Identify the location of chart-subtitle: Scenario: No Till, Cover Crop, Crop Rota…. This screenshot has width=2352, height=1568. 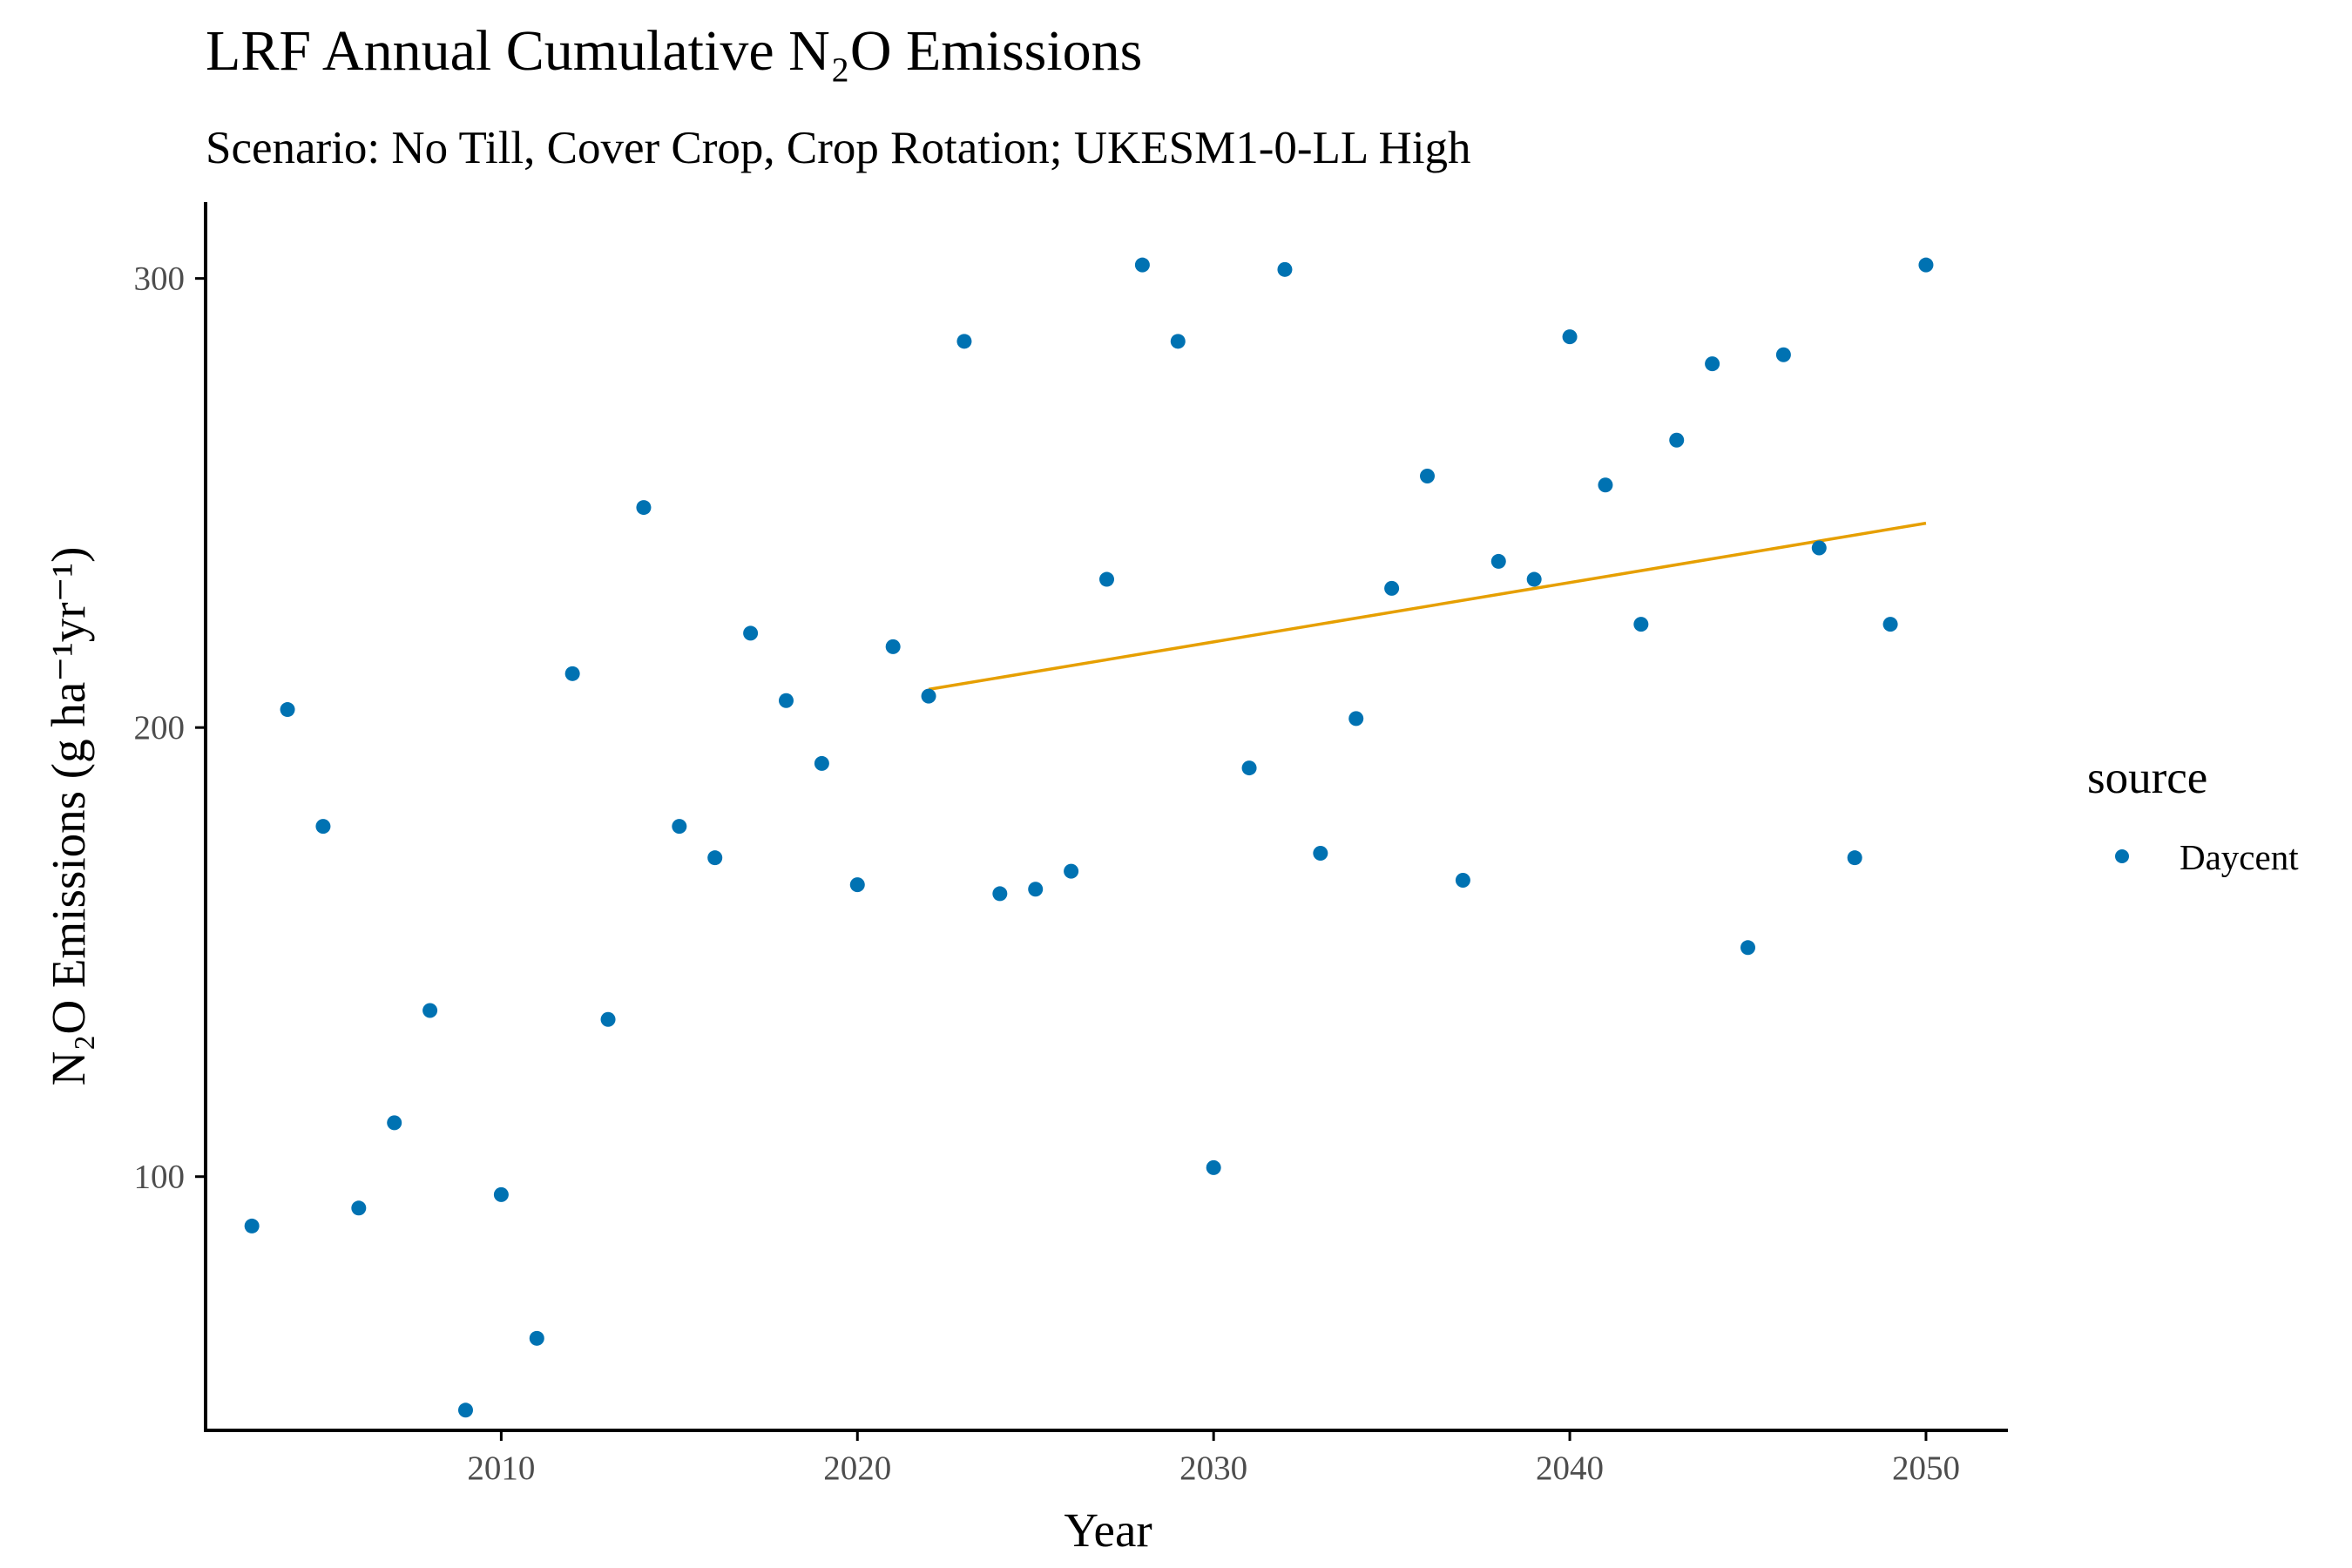
(839, 148).